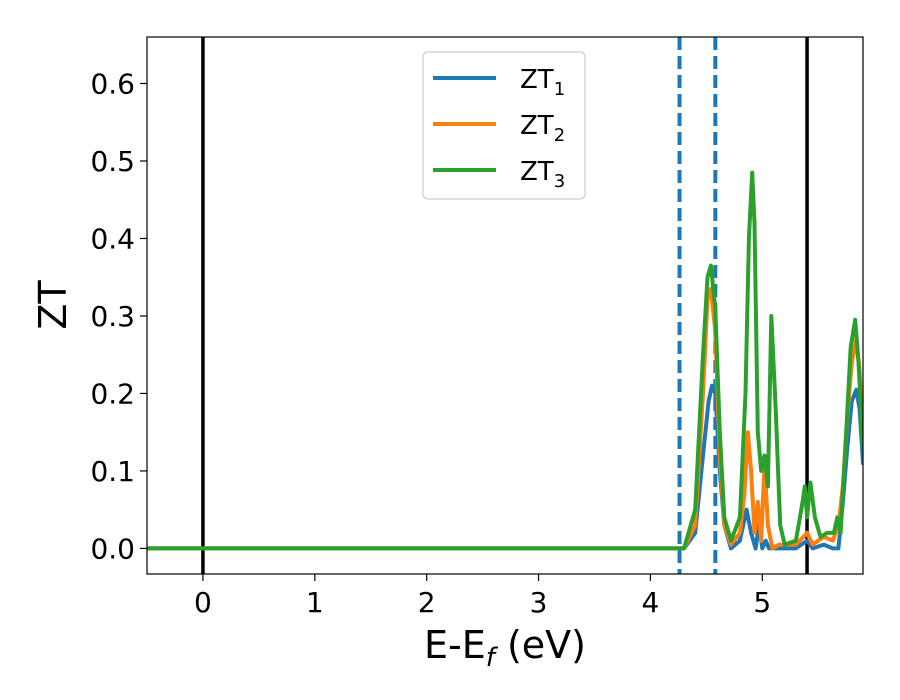 This screenshot has width=900, height=700. Describe the element at coordinates (112, 83) in the screenshot. I see `y-tick-label-6: 0.6` at that location.